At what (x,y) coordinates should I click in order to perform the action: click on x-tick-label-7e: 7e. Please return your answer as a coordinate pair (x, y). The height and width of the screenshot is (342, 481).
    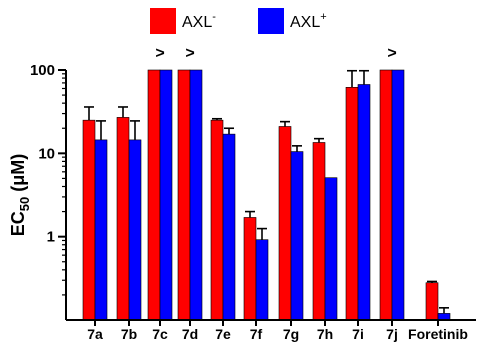
    Looking at the image, I should click on (223, 334).